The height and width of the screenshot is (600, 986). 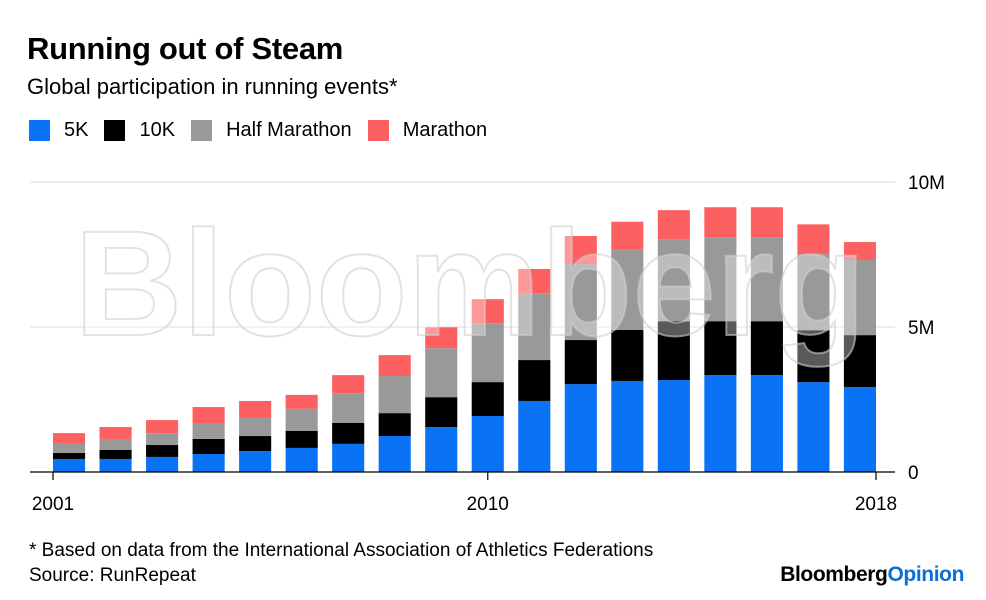 What do you see at coordinates (69, 448) in the screenshot?
I see `bar-half-marathon-2001` at bounding box center [69, 448].